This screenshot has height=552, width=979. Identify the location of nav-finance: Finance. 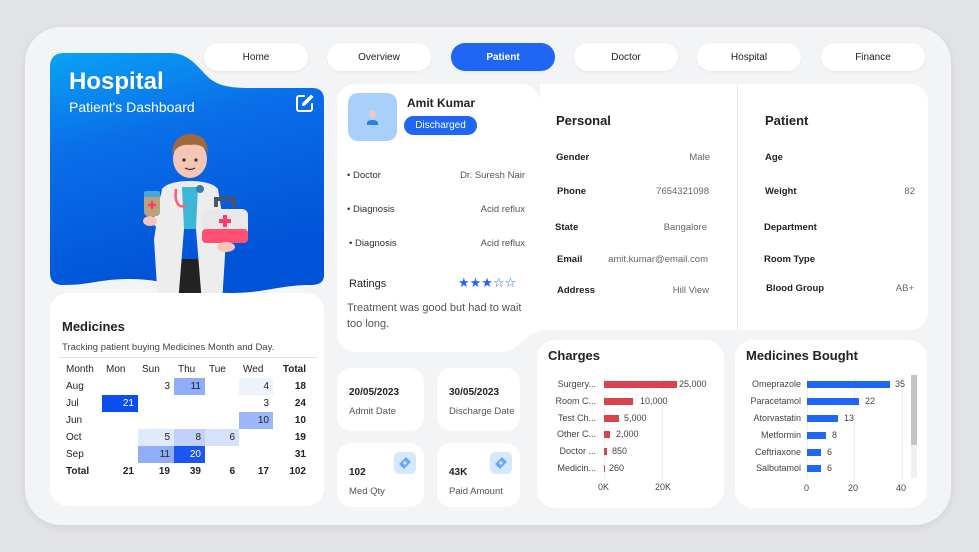
(873, 57).